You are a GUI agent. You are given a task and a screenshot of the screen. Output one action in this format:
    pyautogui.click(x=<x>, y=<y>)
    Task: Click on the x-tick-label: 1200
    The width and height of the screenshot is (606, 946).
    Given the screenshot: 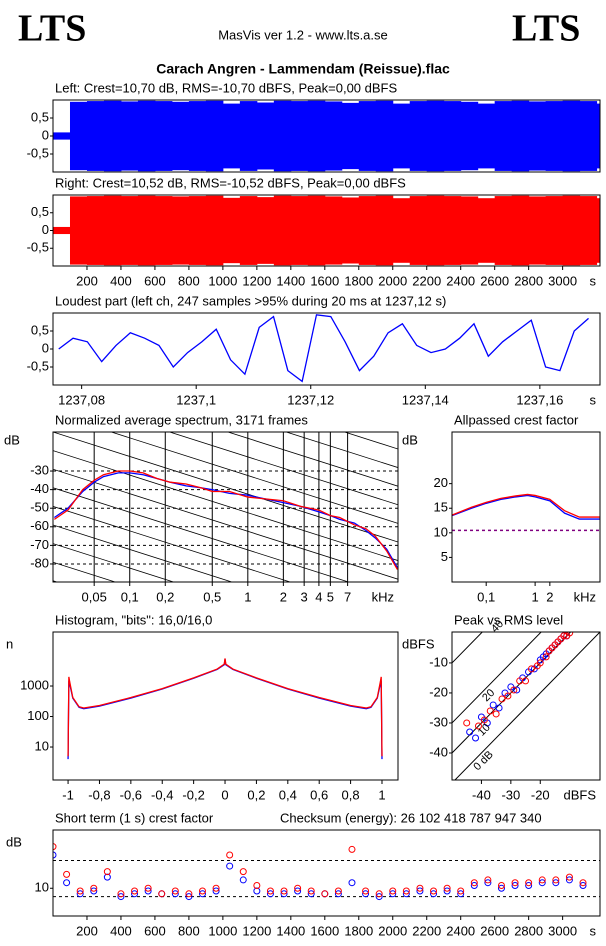 What is the action you would take?
    pyautogui.click(x=256, y=280)
    